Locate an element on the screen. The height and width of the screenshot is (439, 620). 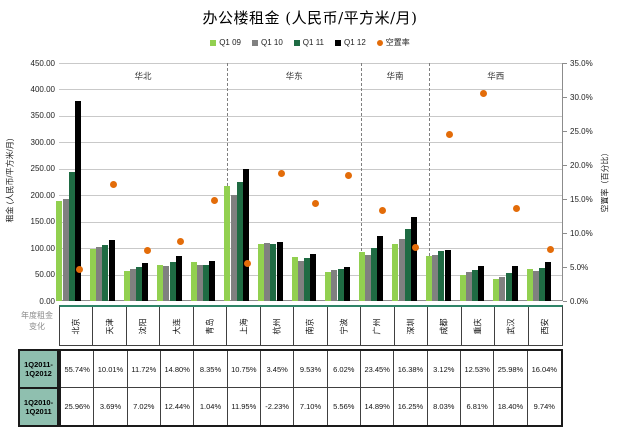
right-axis-tick: 35.0% is located at coordinates (581, 63).